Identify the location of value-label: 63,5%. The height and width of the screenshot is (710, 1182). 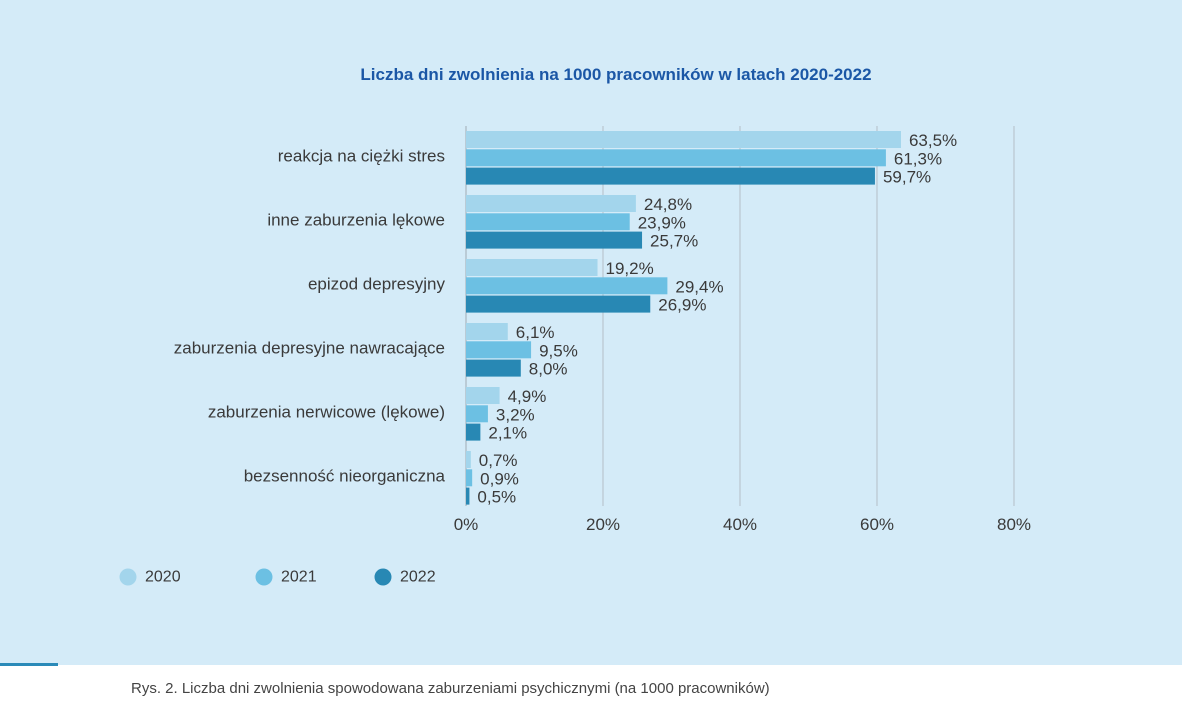
(933, 140).